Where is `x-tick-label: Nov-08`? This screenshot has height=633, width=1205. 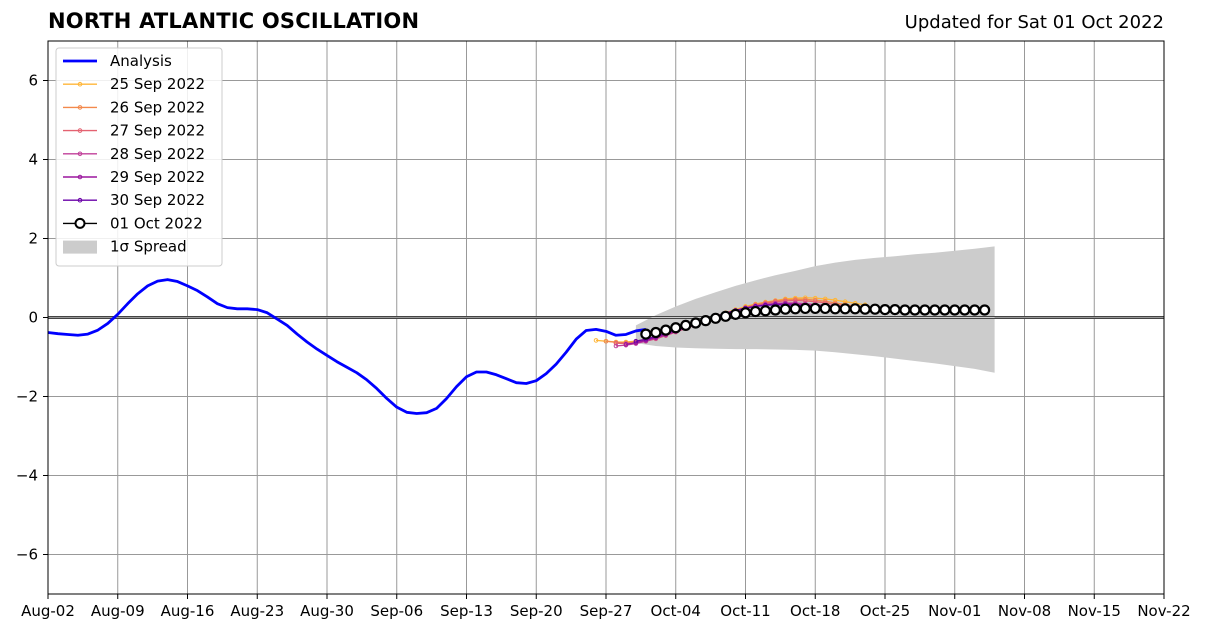
x-tick-label: Nov-08 is located at coordinates (1024, 611).